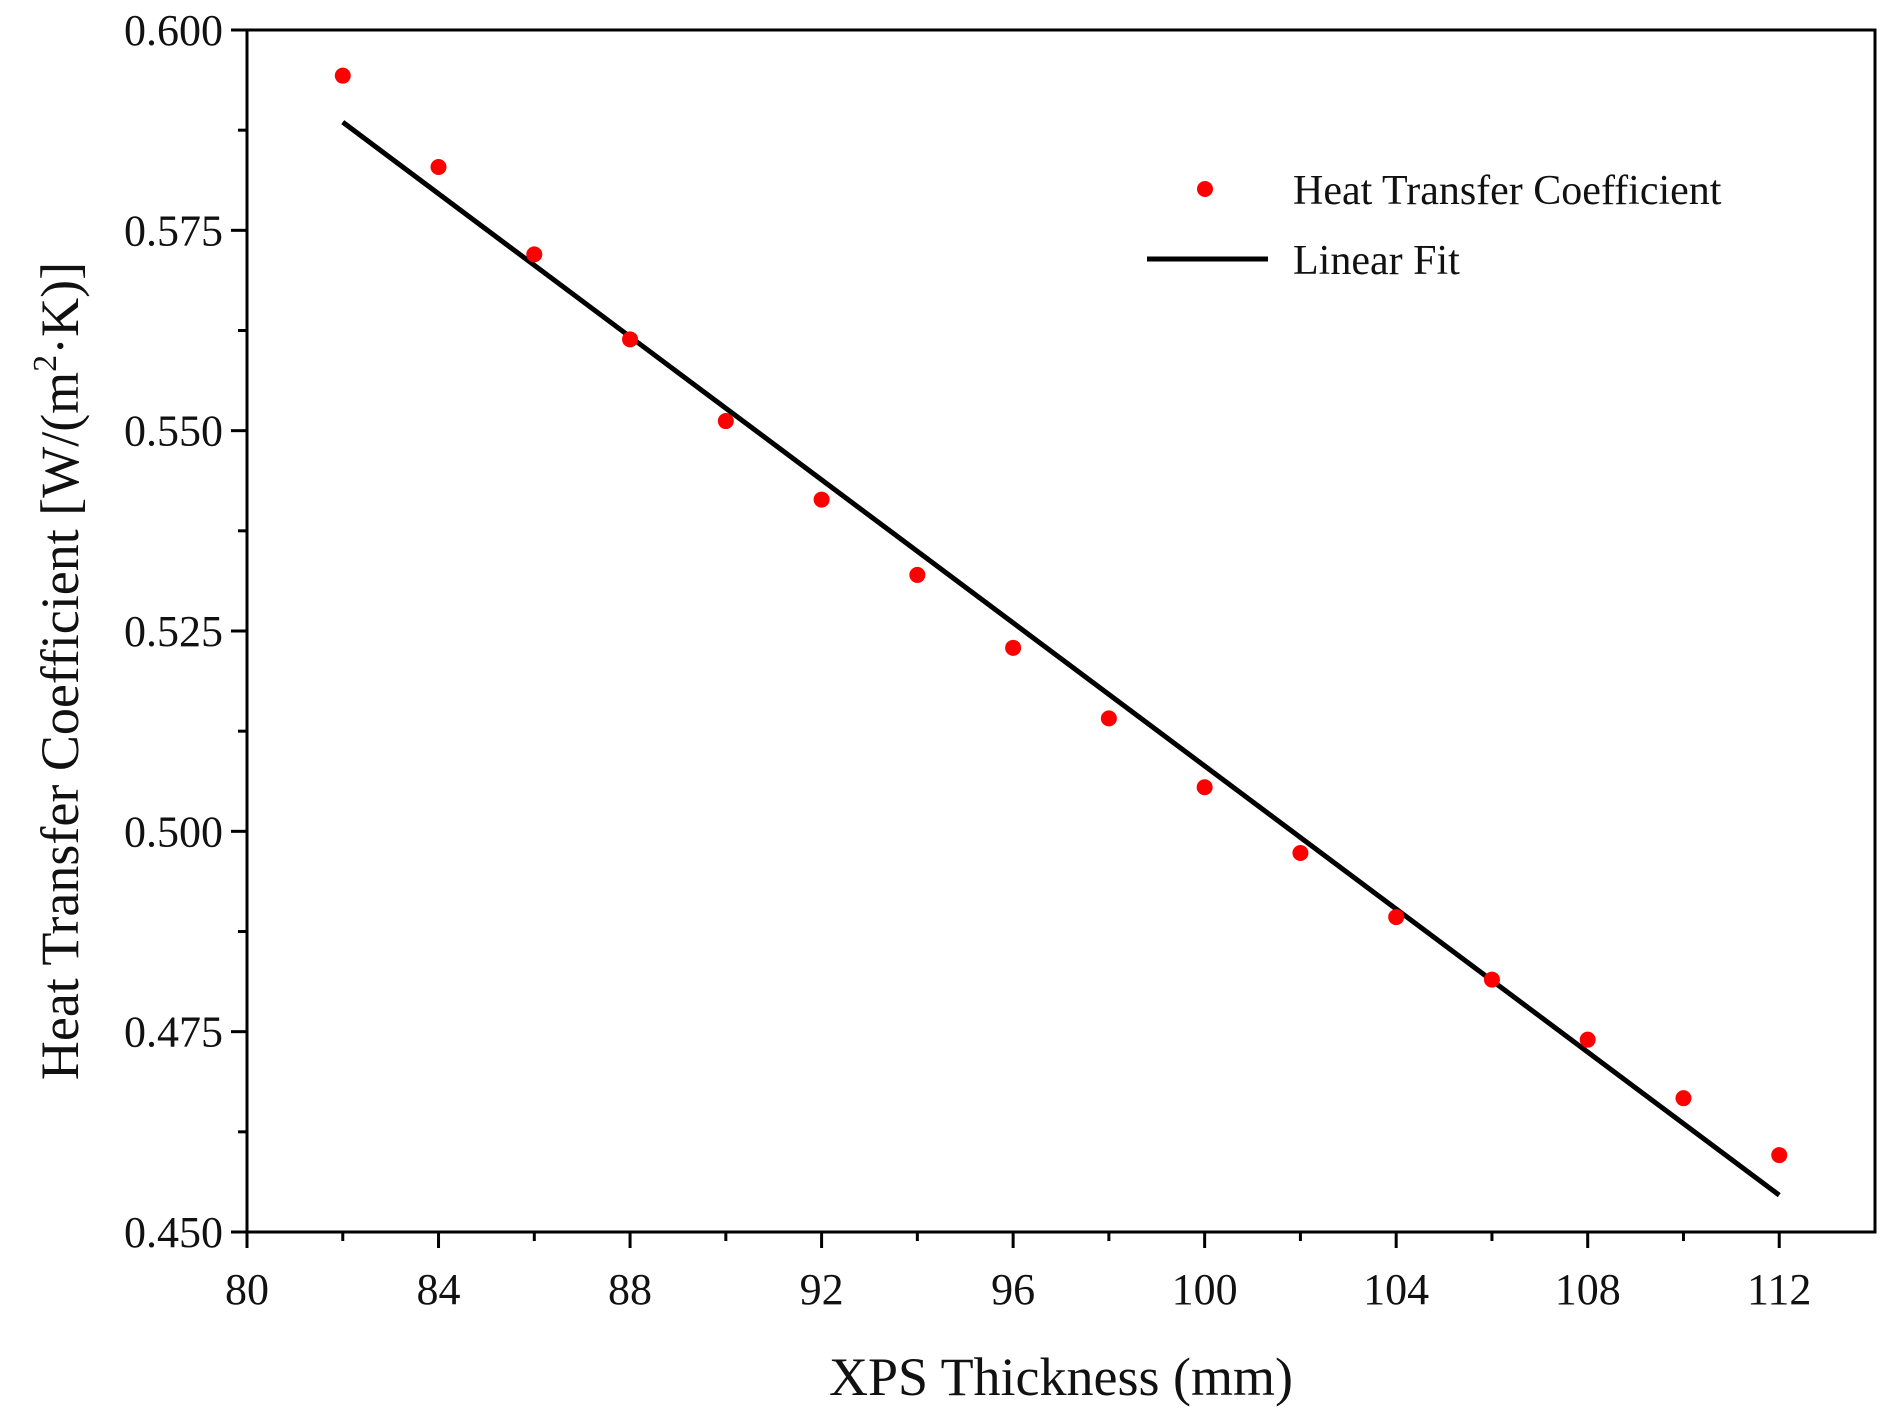 The image size is (1890, 1424). What do you see at coordinates (173, 1032) in the screenshot?
I see `y-tick-label: 0.475` at bounding box center [173, 1032].